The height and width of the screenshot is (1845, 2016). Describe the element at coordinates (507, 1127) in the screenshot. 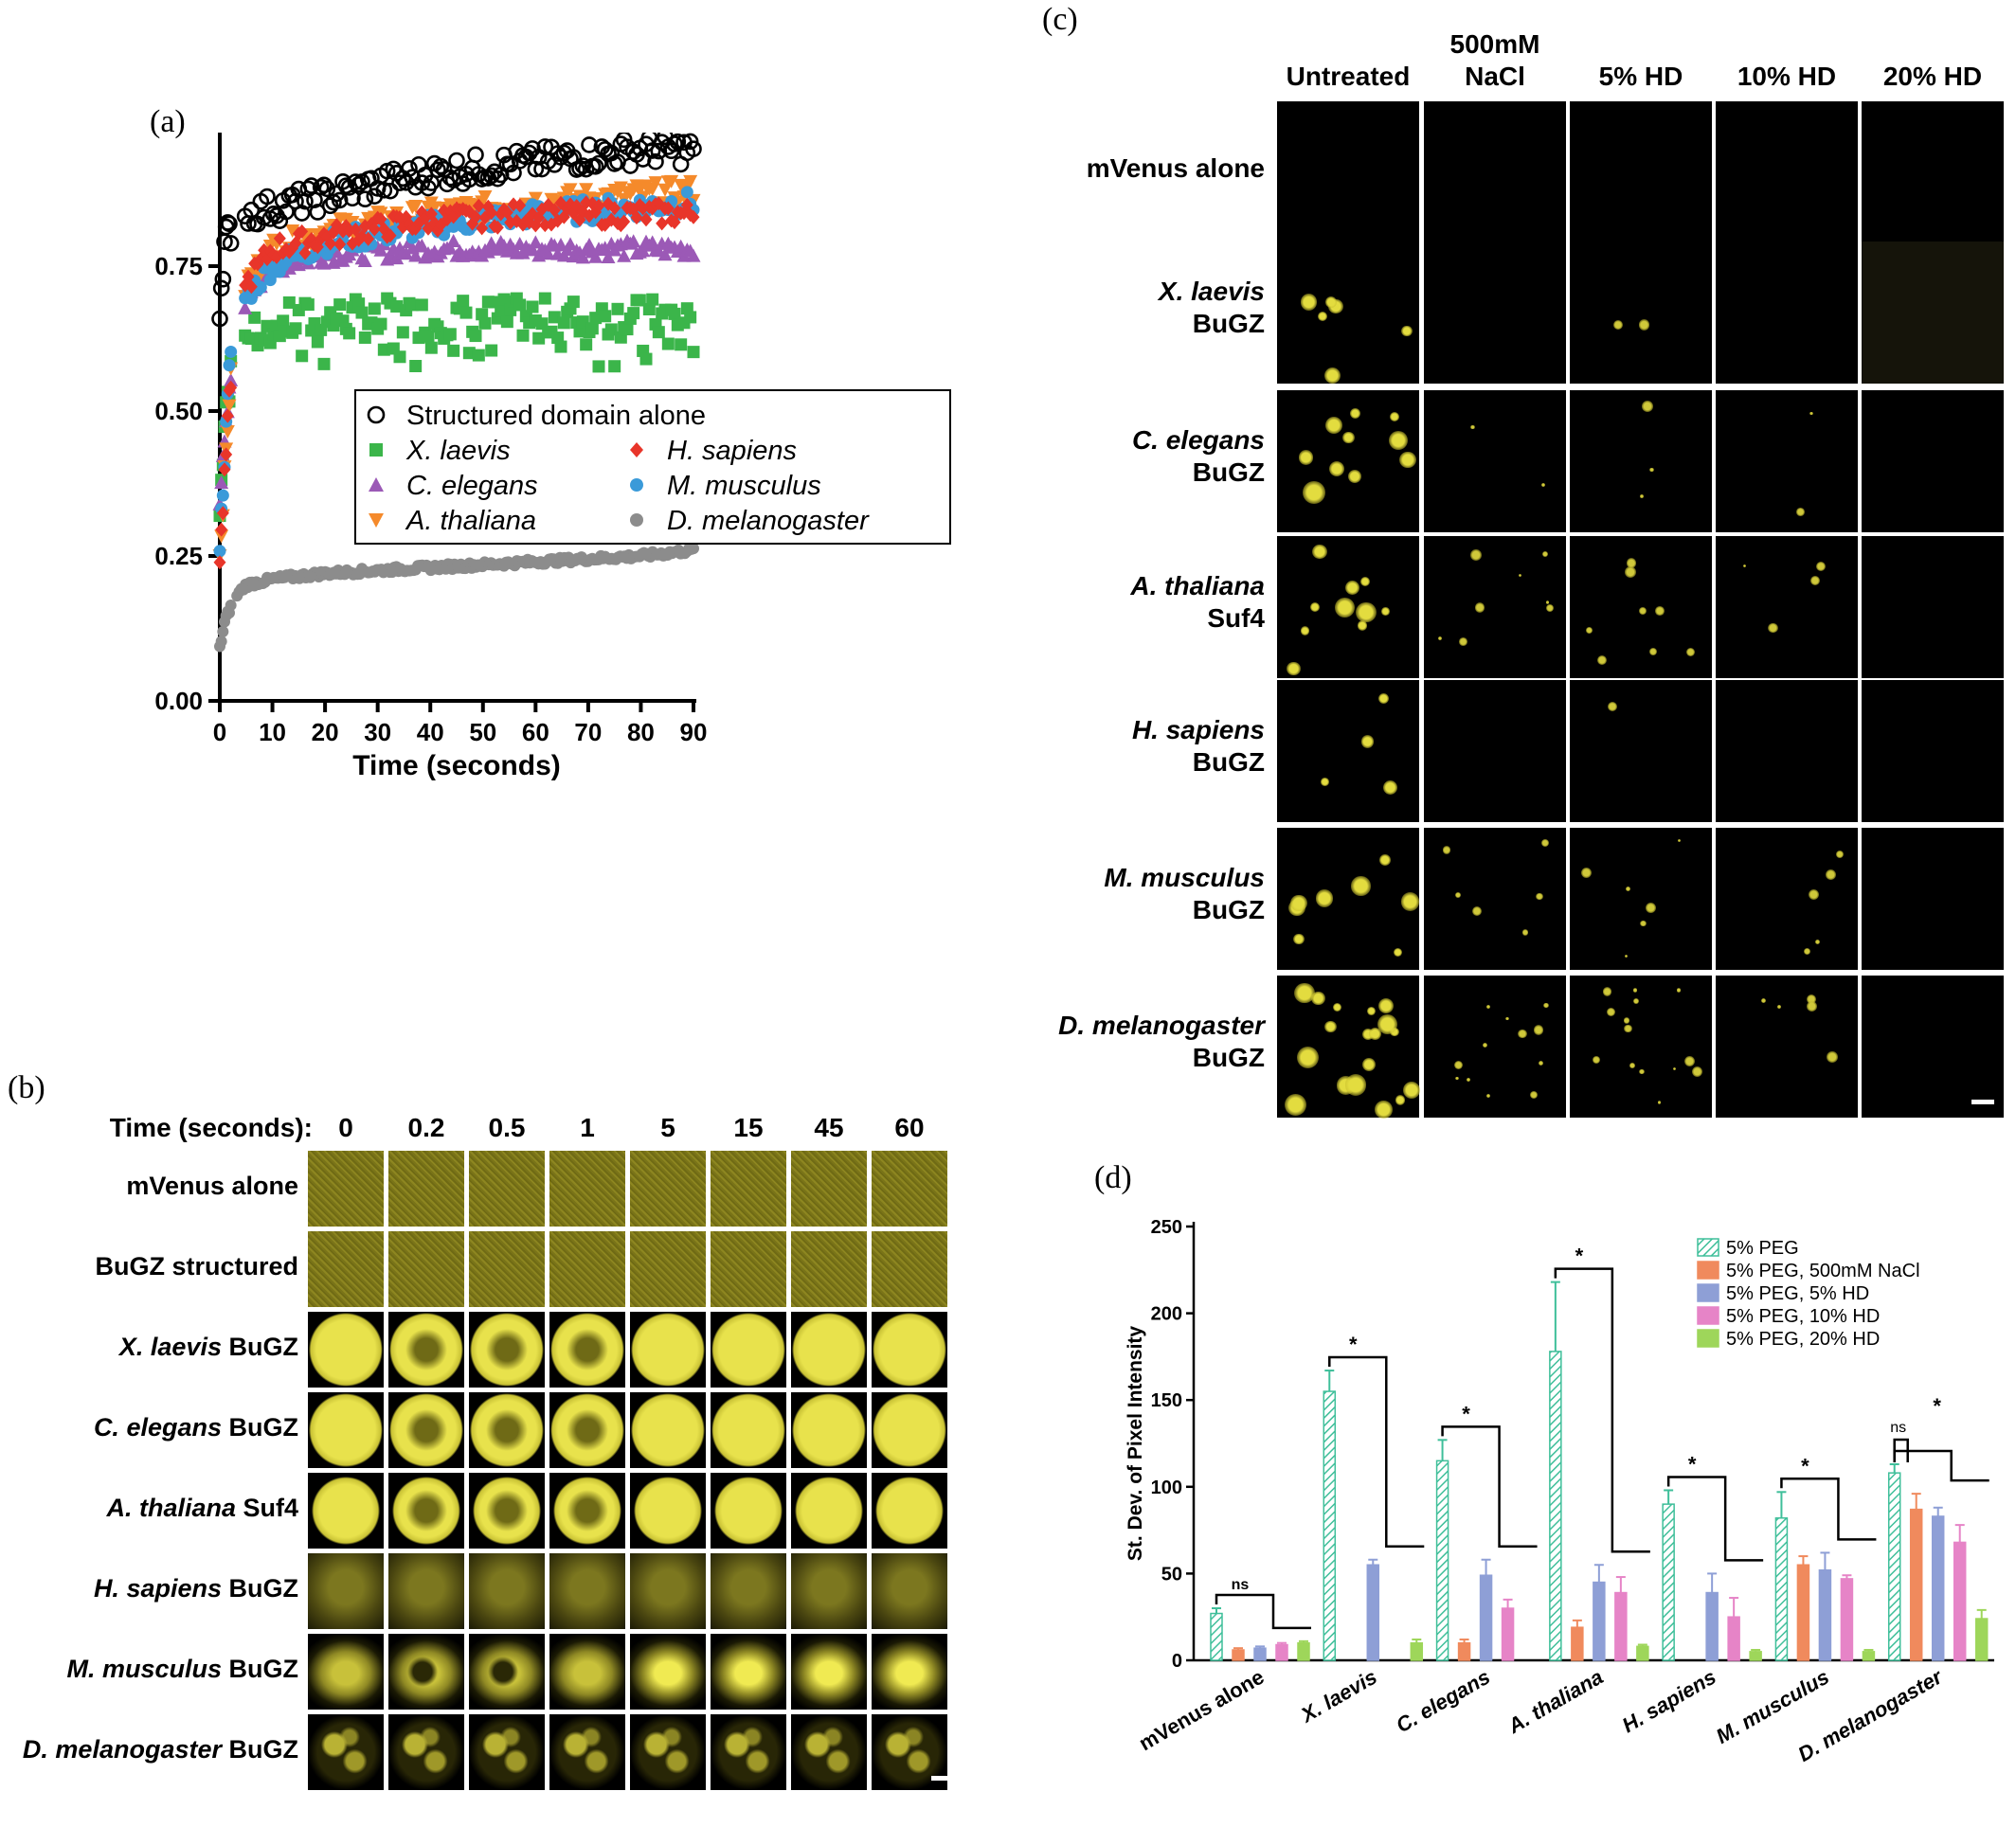

I see `time-label: 0.5` at that location.